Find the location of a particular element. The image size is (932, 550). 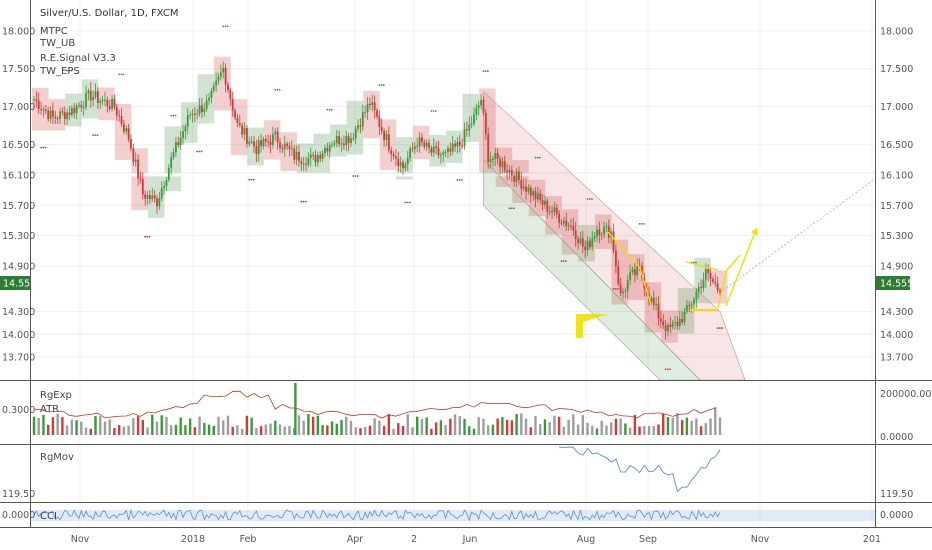

price-badge-left is located at coordinates (15, 283).